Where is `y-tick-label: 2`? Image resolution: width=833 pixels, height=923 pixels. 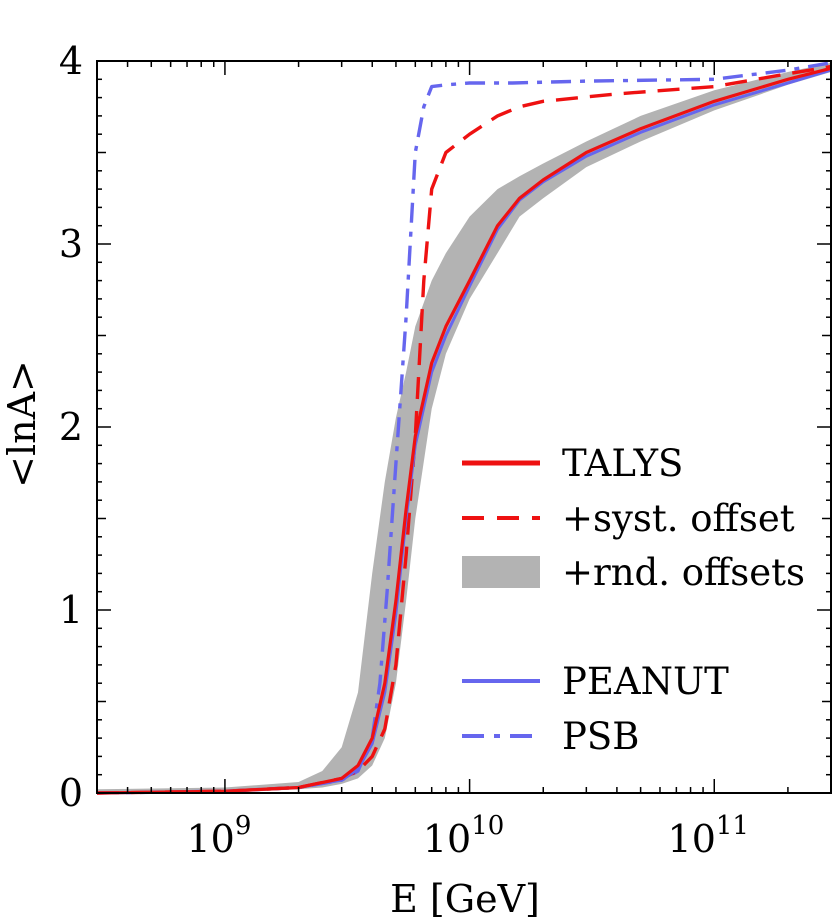 y-tick-label: 2 is located at coordinates (71, 427).